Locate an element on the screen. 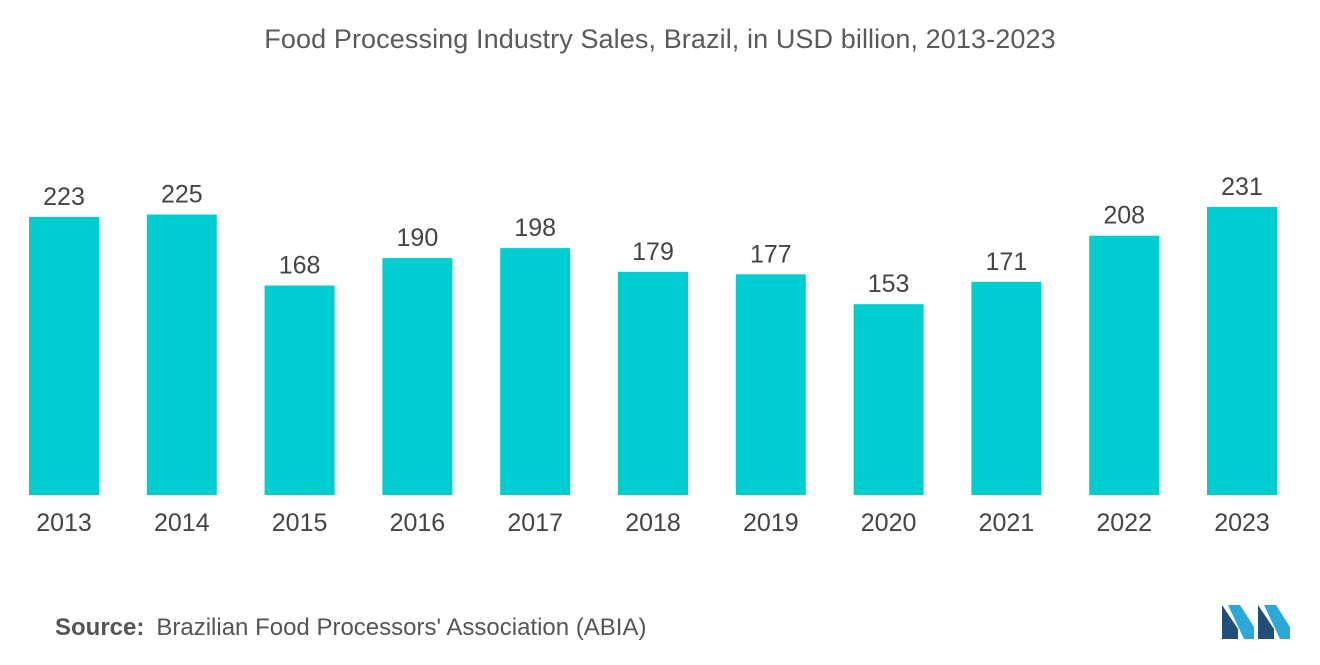  x-tick-label-2020: 2020 is located at coordinates (889, 523).